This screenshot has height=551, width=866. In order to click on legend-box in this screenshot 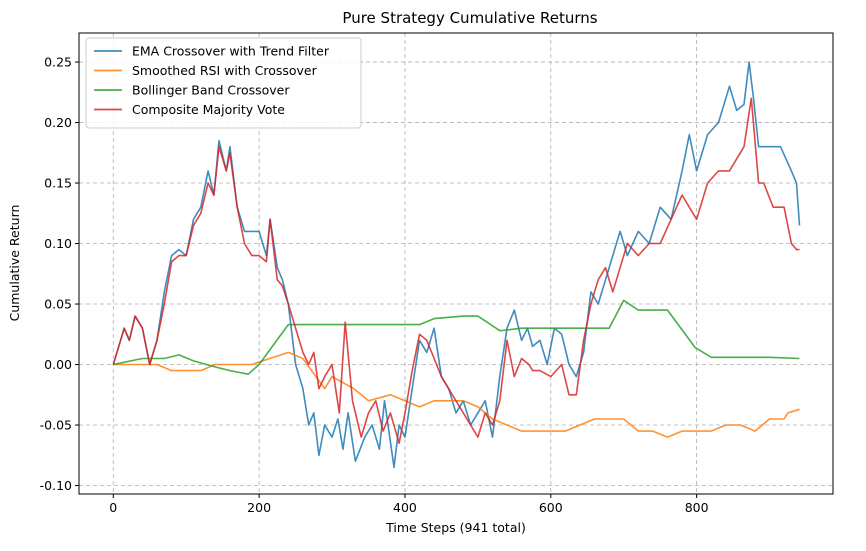, I will do `click(223, 83)`.